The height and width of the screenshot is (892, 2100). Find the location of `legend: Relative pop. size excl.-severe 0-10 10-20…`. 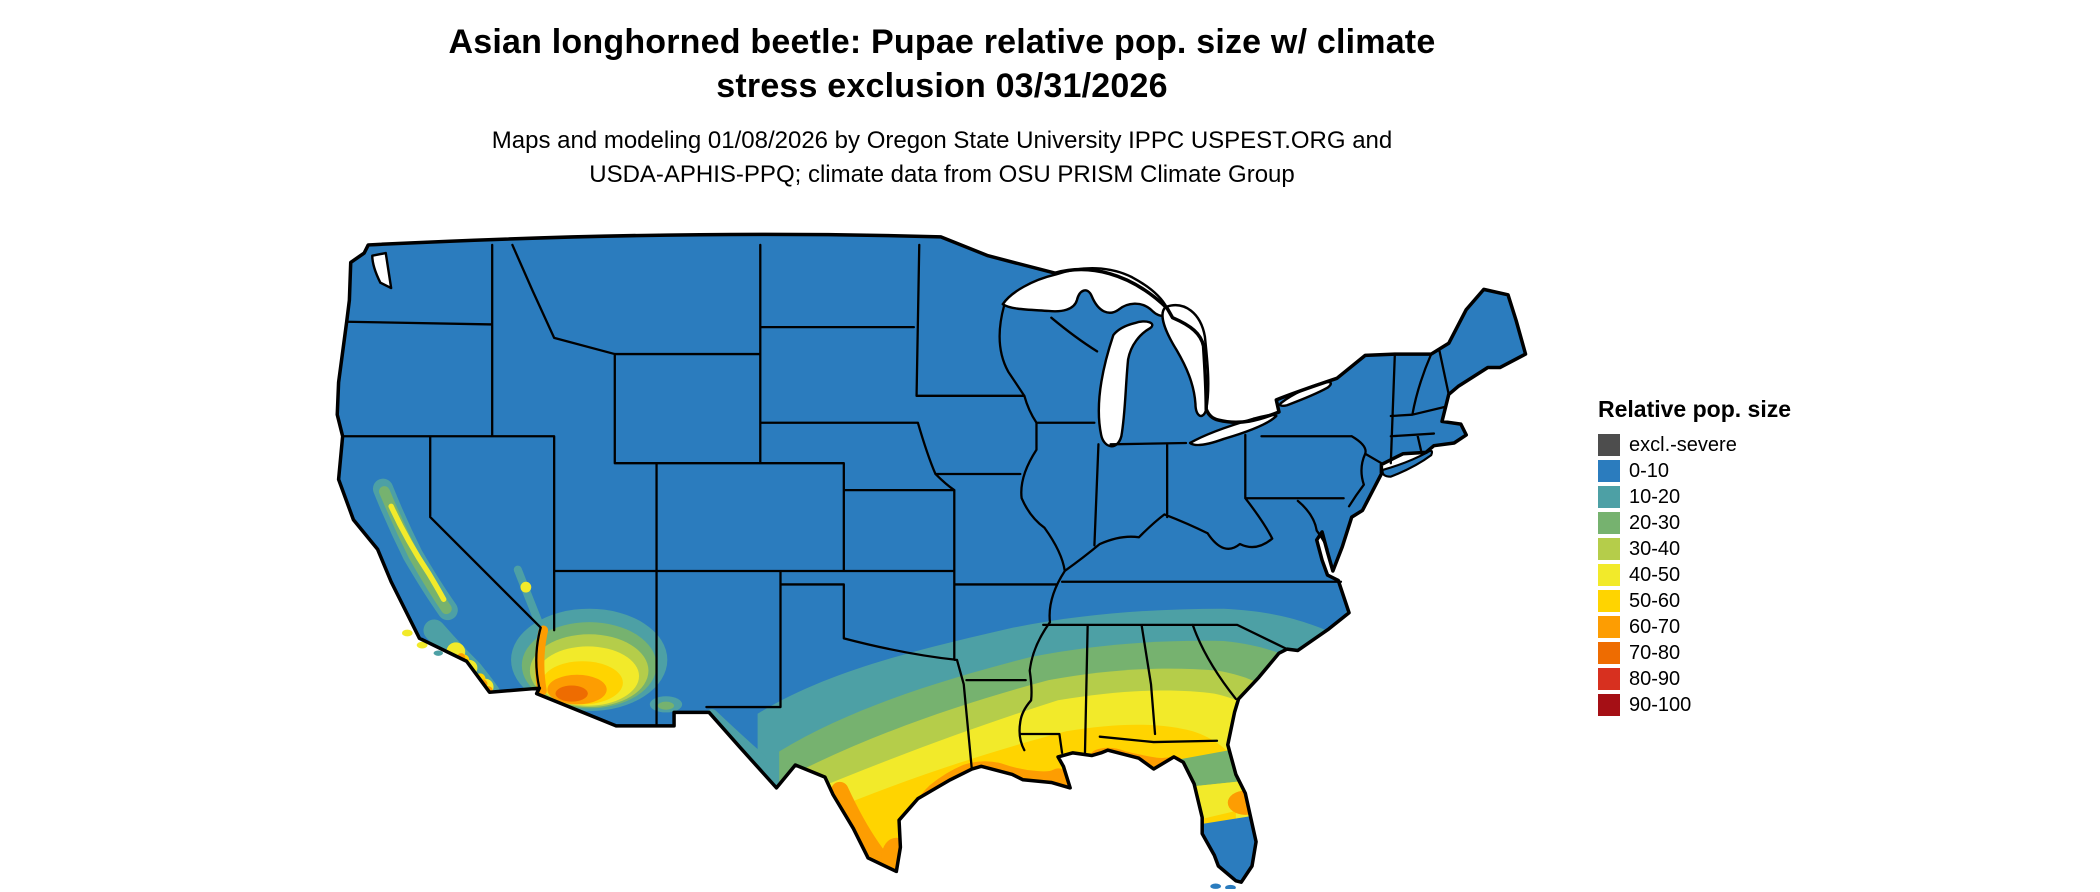

legend: Relative pop. size excl.-severe 0-10 10-20… is located at coordinates (1694, 558).